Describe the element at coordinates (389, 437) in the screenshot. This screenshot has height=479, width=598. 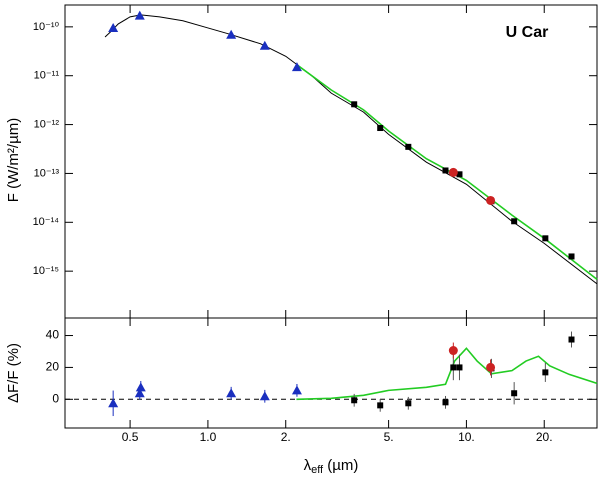
I see `x-tick-label: 5.` at that location.